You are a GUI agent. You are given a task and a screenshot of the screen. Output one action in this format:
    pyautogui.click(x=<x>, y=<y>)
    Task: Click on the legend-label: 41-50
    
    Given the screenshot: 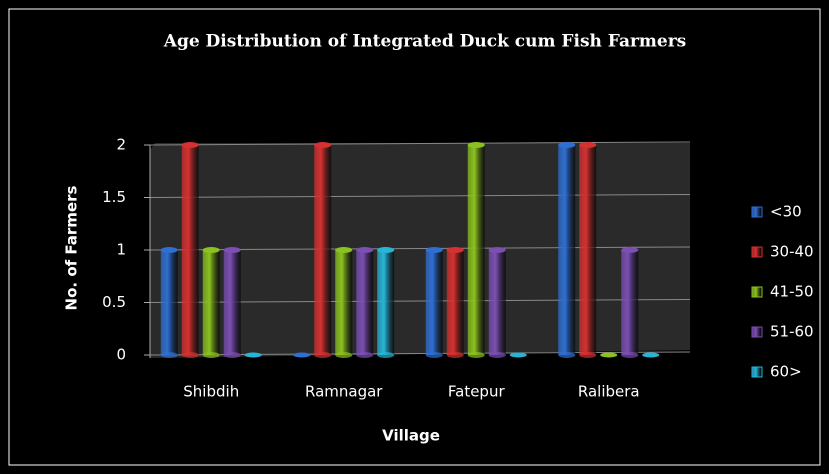 What is the action you would take?
    pyautogui.click(x=792, y=292)
    